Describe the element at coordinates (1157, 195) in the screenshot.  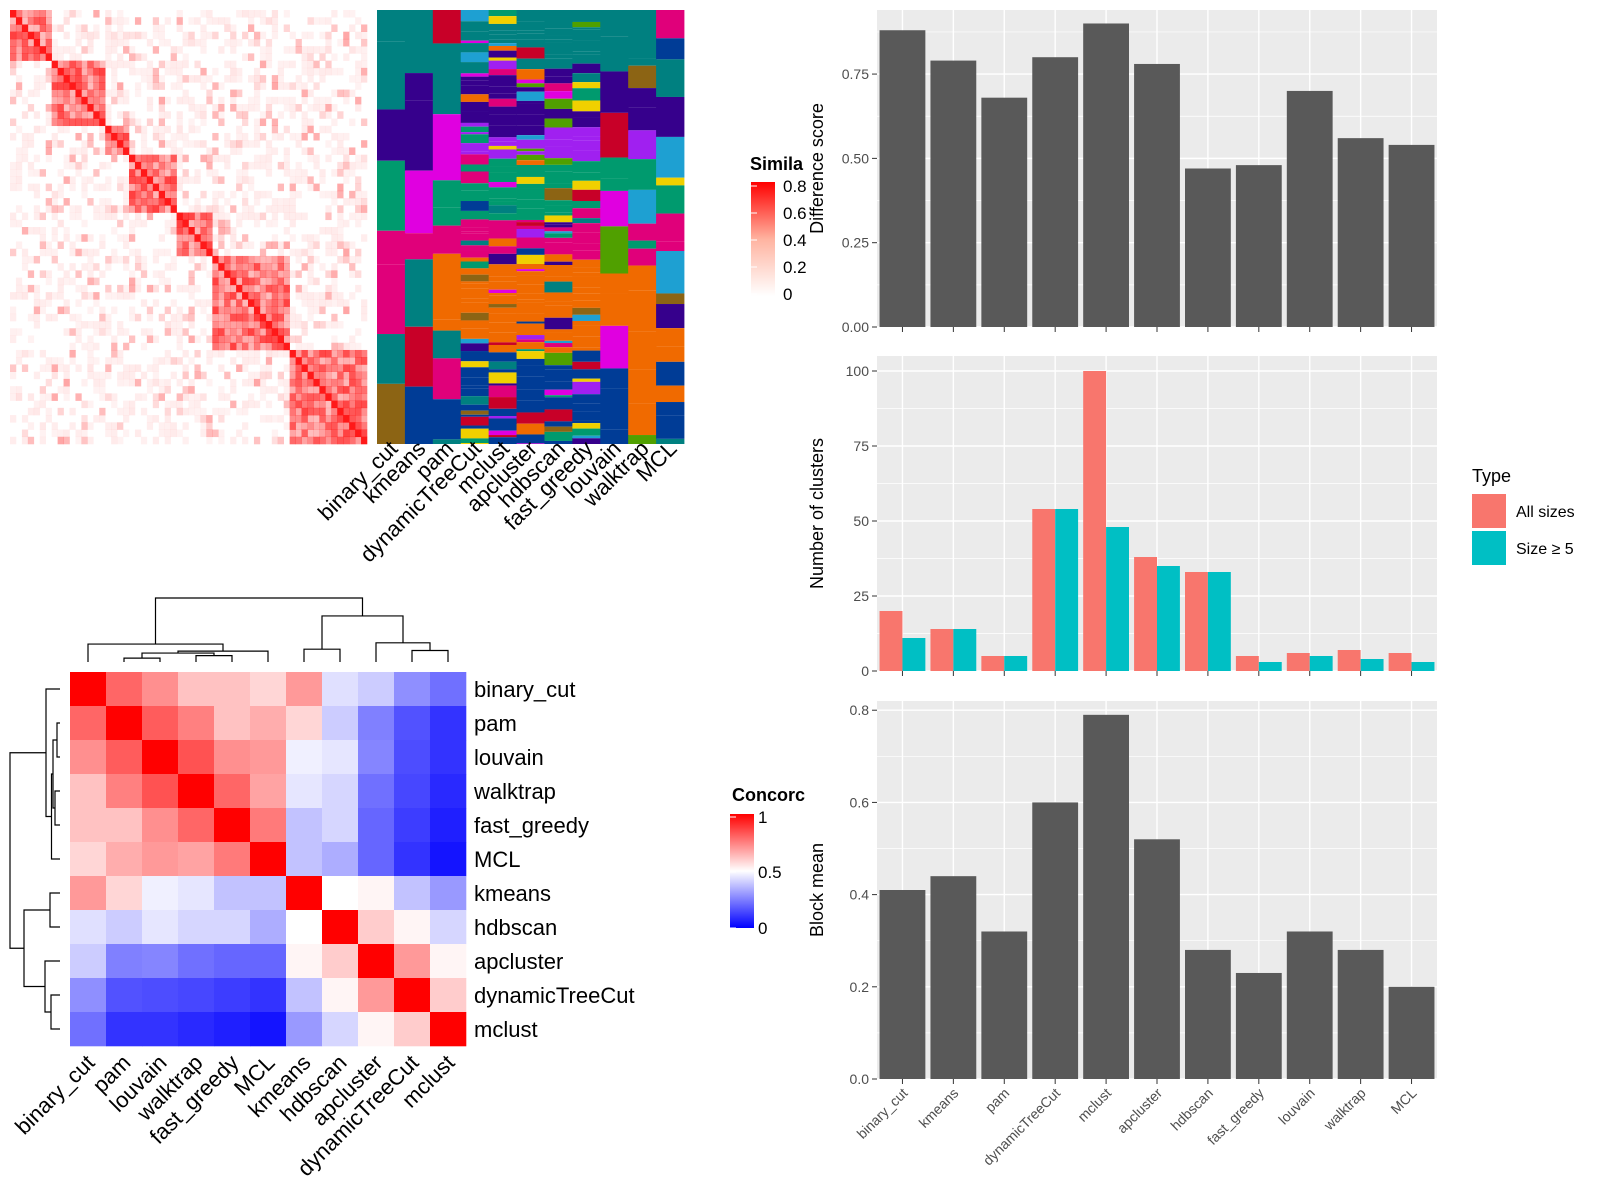
I see `bar-apcluster` at that location.